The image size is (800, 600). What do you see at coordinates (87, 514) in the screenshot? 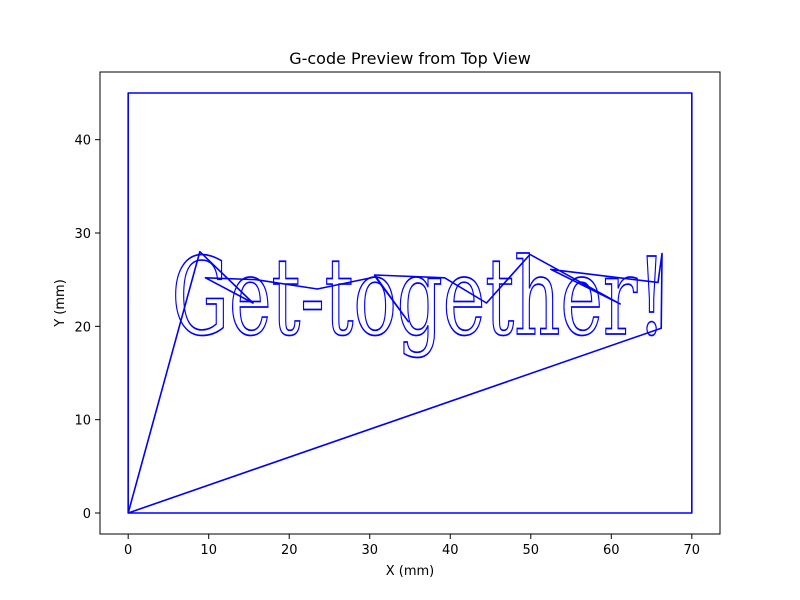
I see `y-tick-label: 0` at bounding box center [87, 514].